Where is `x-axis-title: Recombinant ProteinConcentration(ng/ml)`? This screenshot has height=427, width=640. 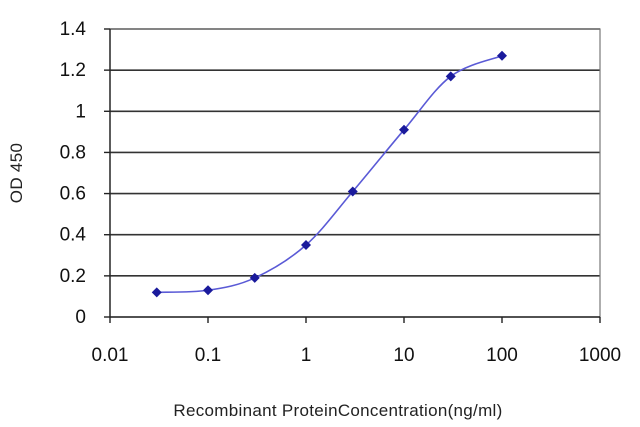
x-axis-title: Recombinant ProteinConcentration(ng/ml) is located at coordinates (337, 410).